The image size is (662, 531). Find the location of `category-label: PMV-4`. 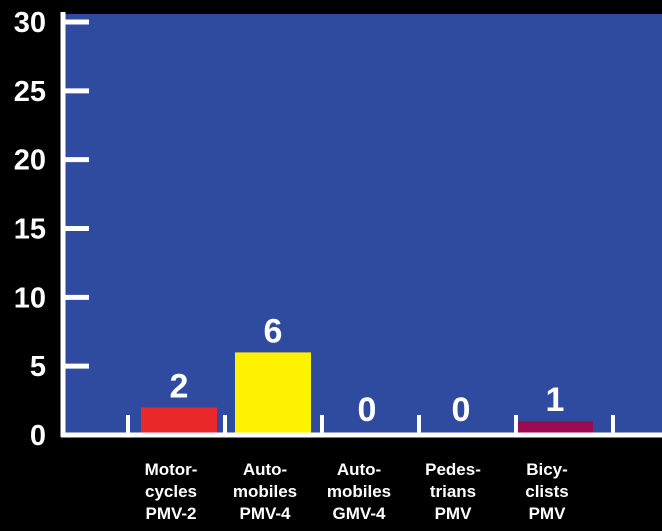

category-label: PMV-4 is located at coordinates (265, 513).